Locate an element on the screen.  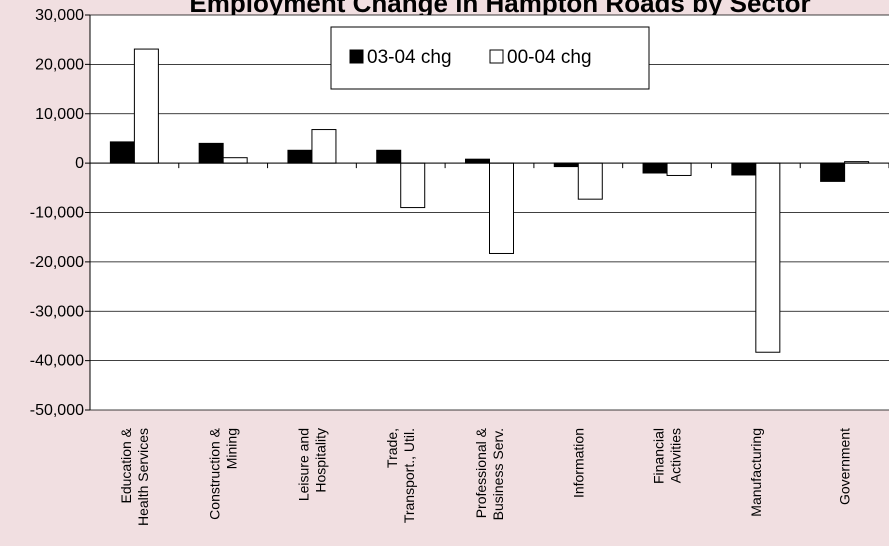
x-category-label: FinancialActivities is located at coordinates (667, 456).